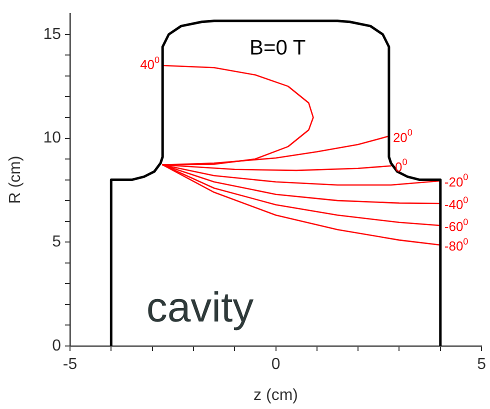 The width and height of the screenshot is (490, 409). I want to click on x-tick-label: 5, so click(481, 365).